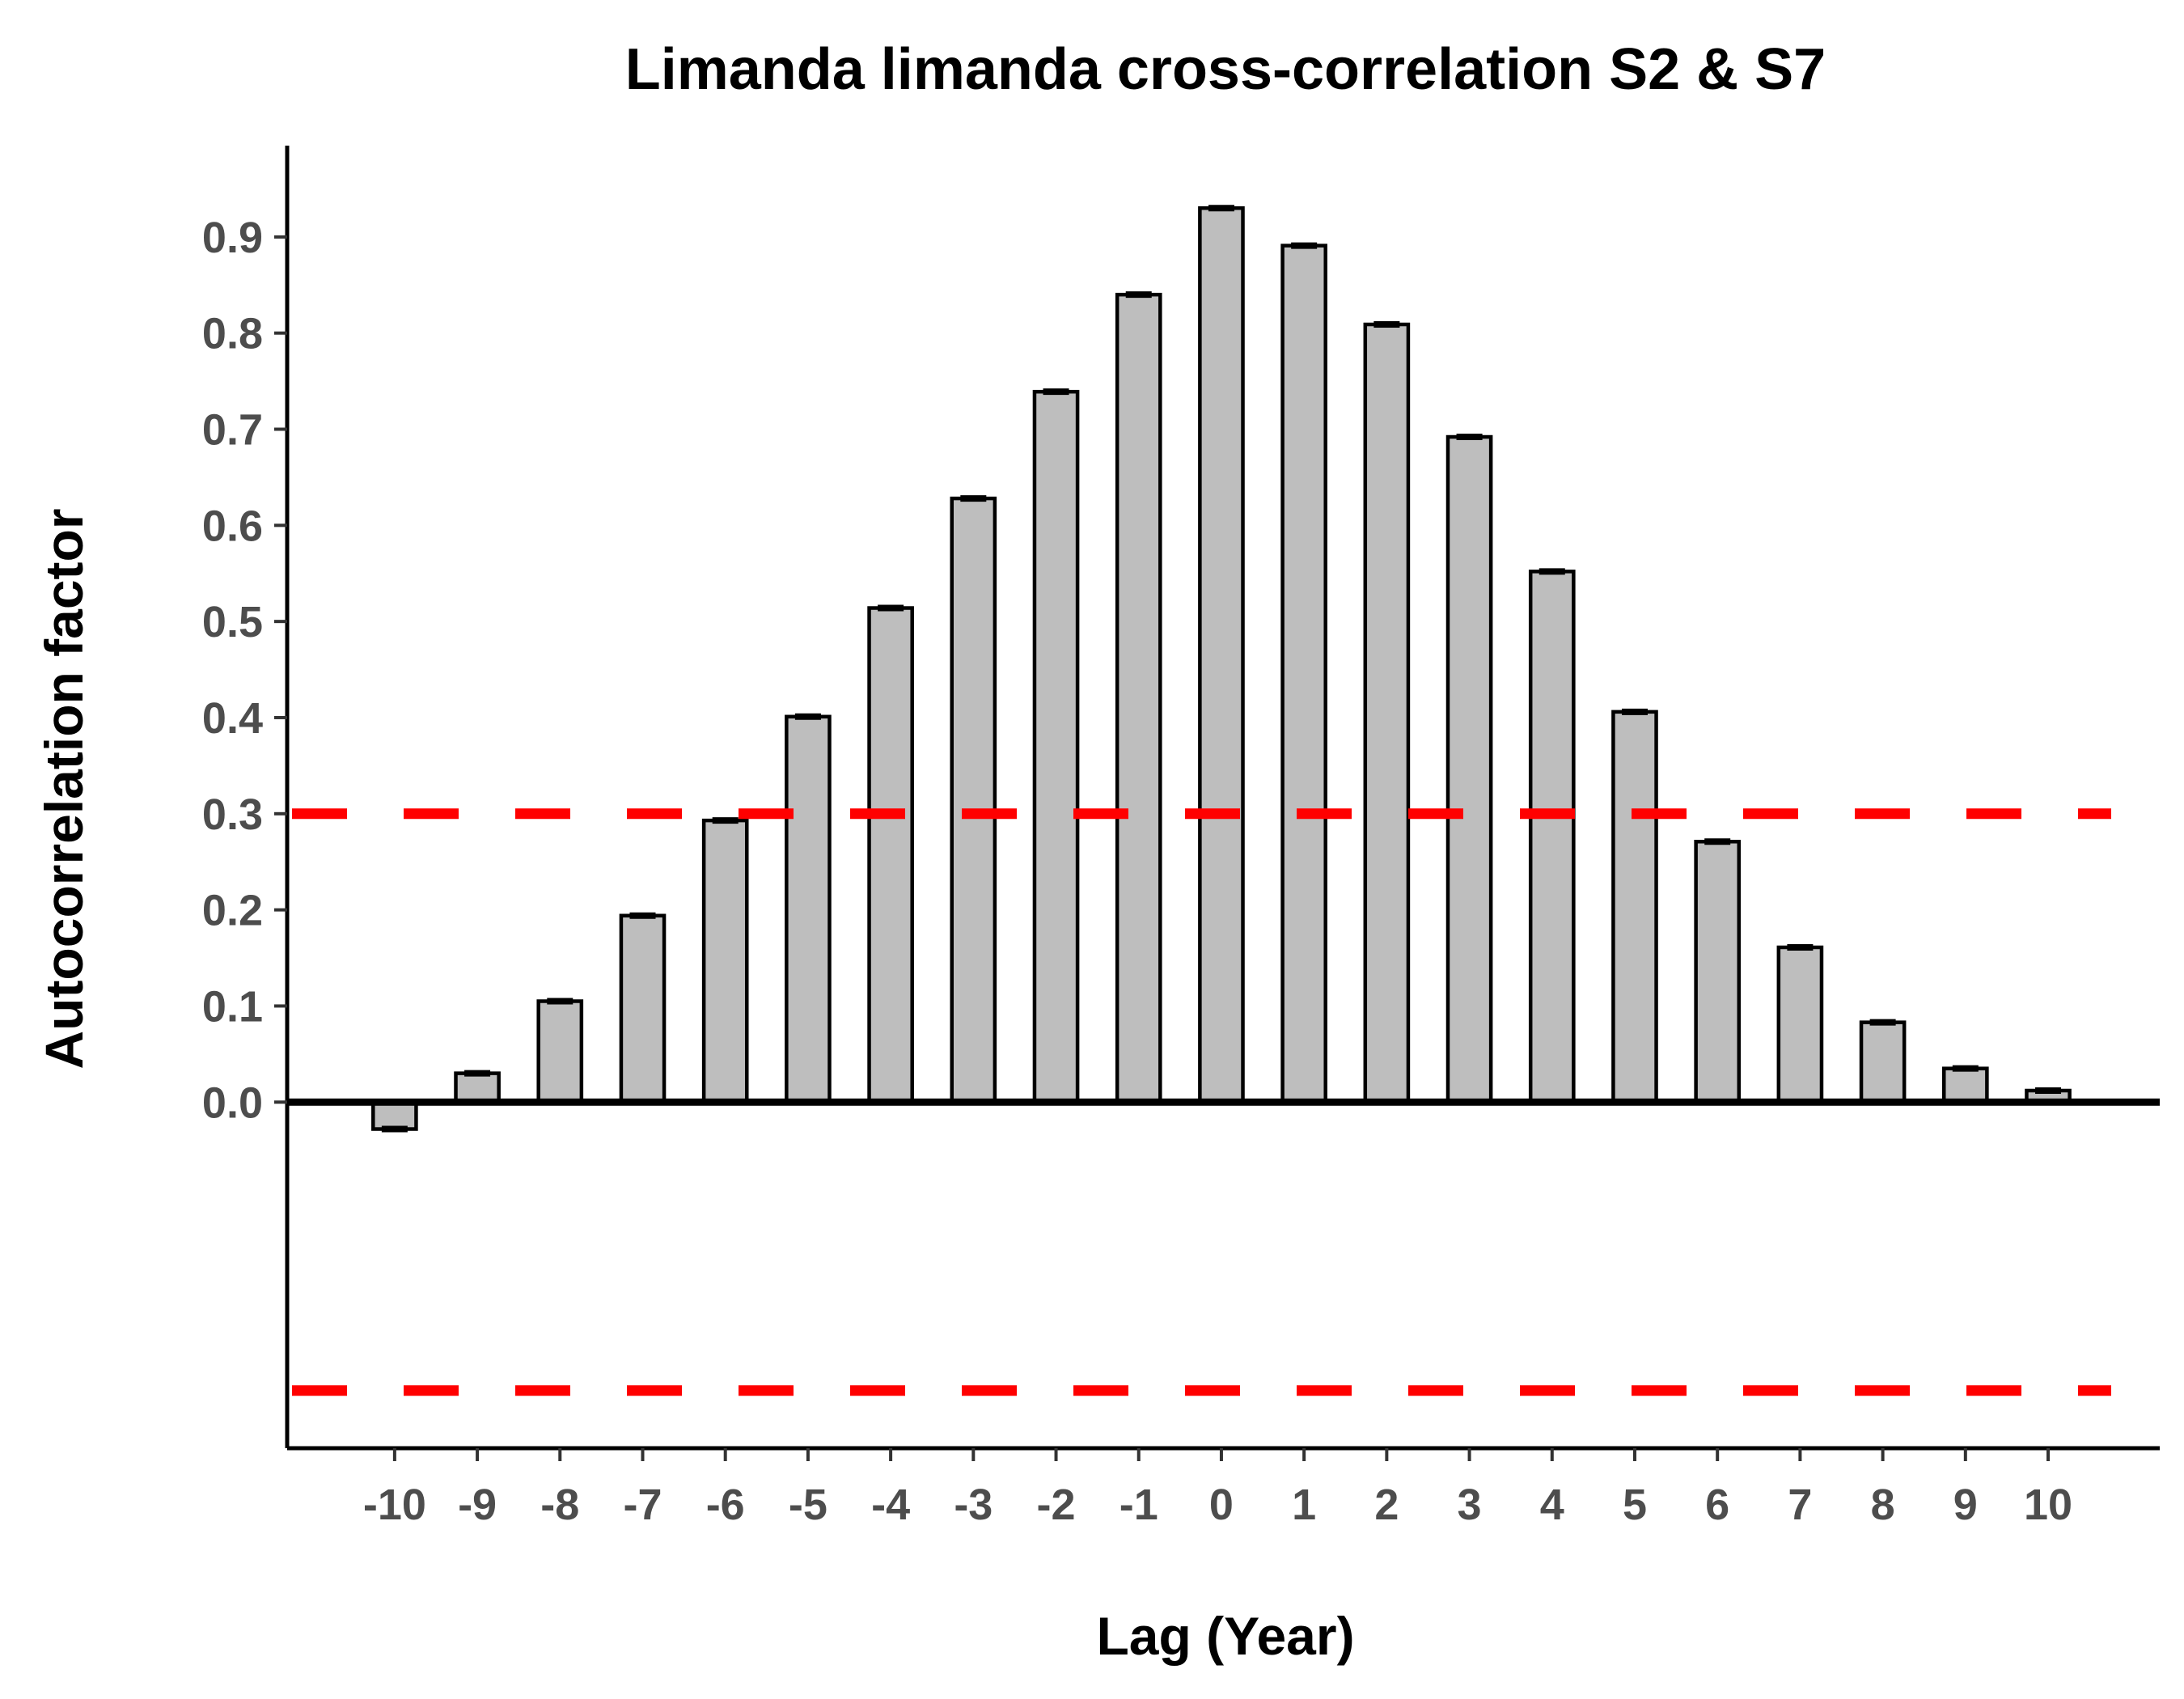 This screenshot has height=1699, width=2184. What do you see at coordinates (233, 334) in the screenshot?
I see `y-tick-label: 0.8` at bounding box center [233, 334].